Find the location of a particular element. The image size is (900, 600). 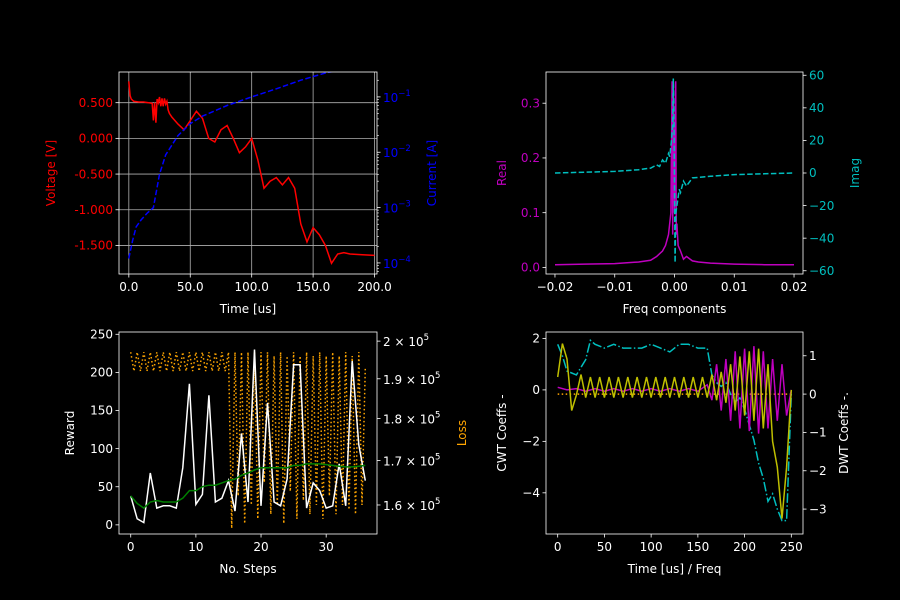

y-tick-label: 200 is located at coordinates (101, 373).